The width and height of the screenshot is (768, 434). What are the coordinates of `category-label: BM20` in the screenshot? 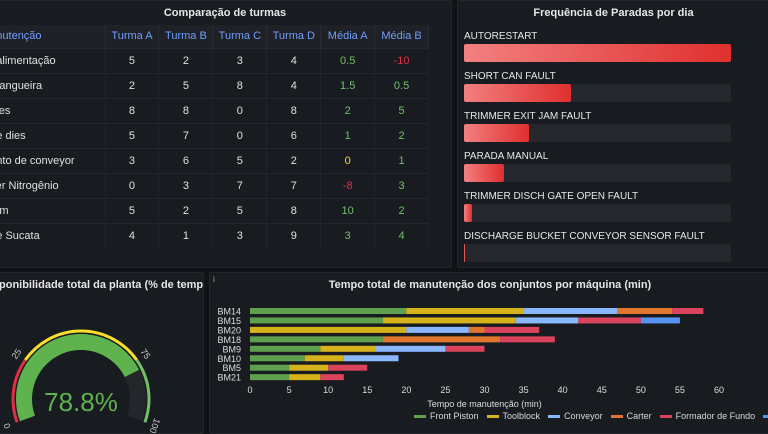 It's located at (229, 330).